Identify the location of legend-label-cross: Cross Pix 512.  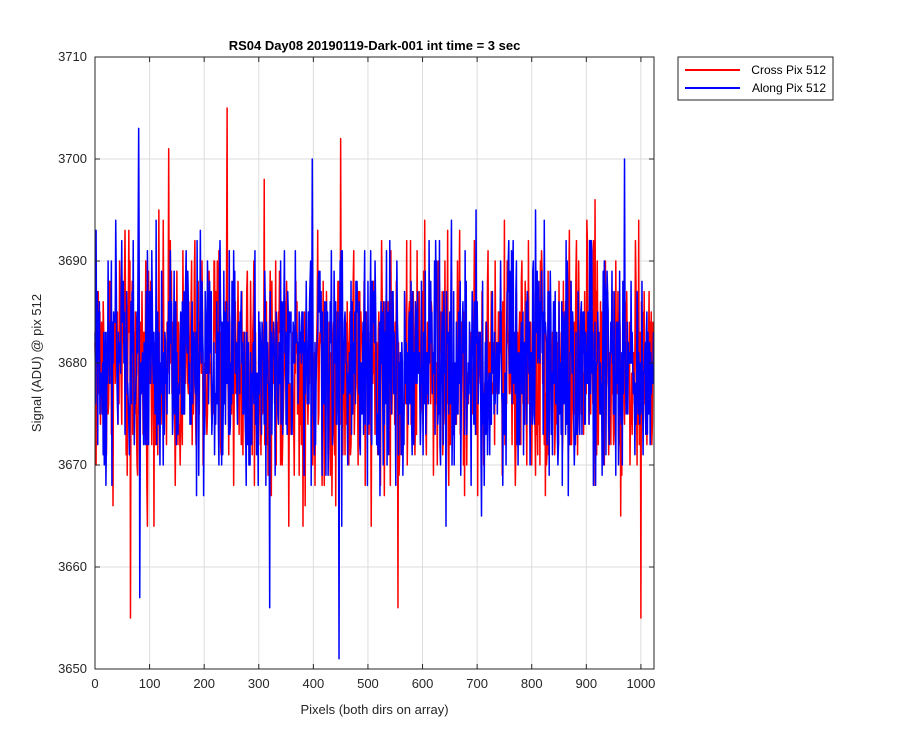
(788, 70).